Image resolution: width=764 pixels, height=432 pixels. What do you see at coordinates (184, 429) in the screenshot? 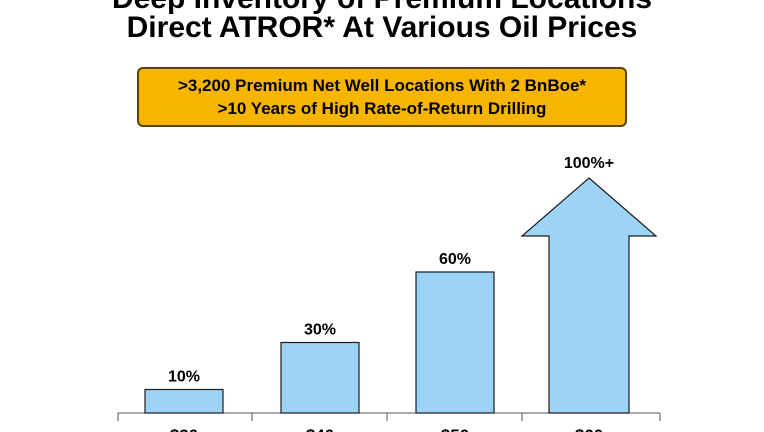
I see `category-label-1: $30` at bounding box center [184, 429].